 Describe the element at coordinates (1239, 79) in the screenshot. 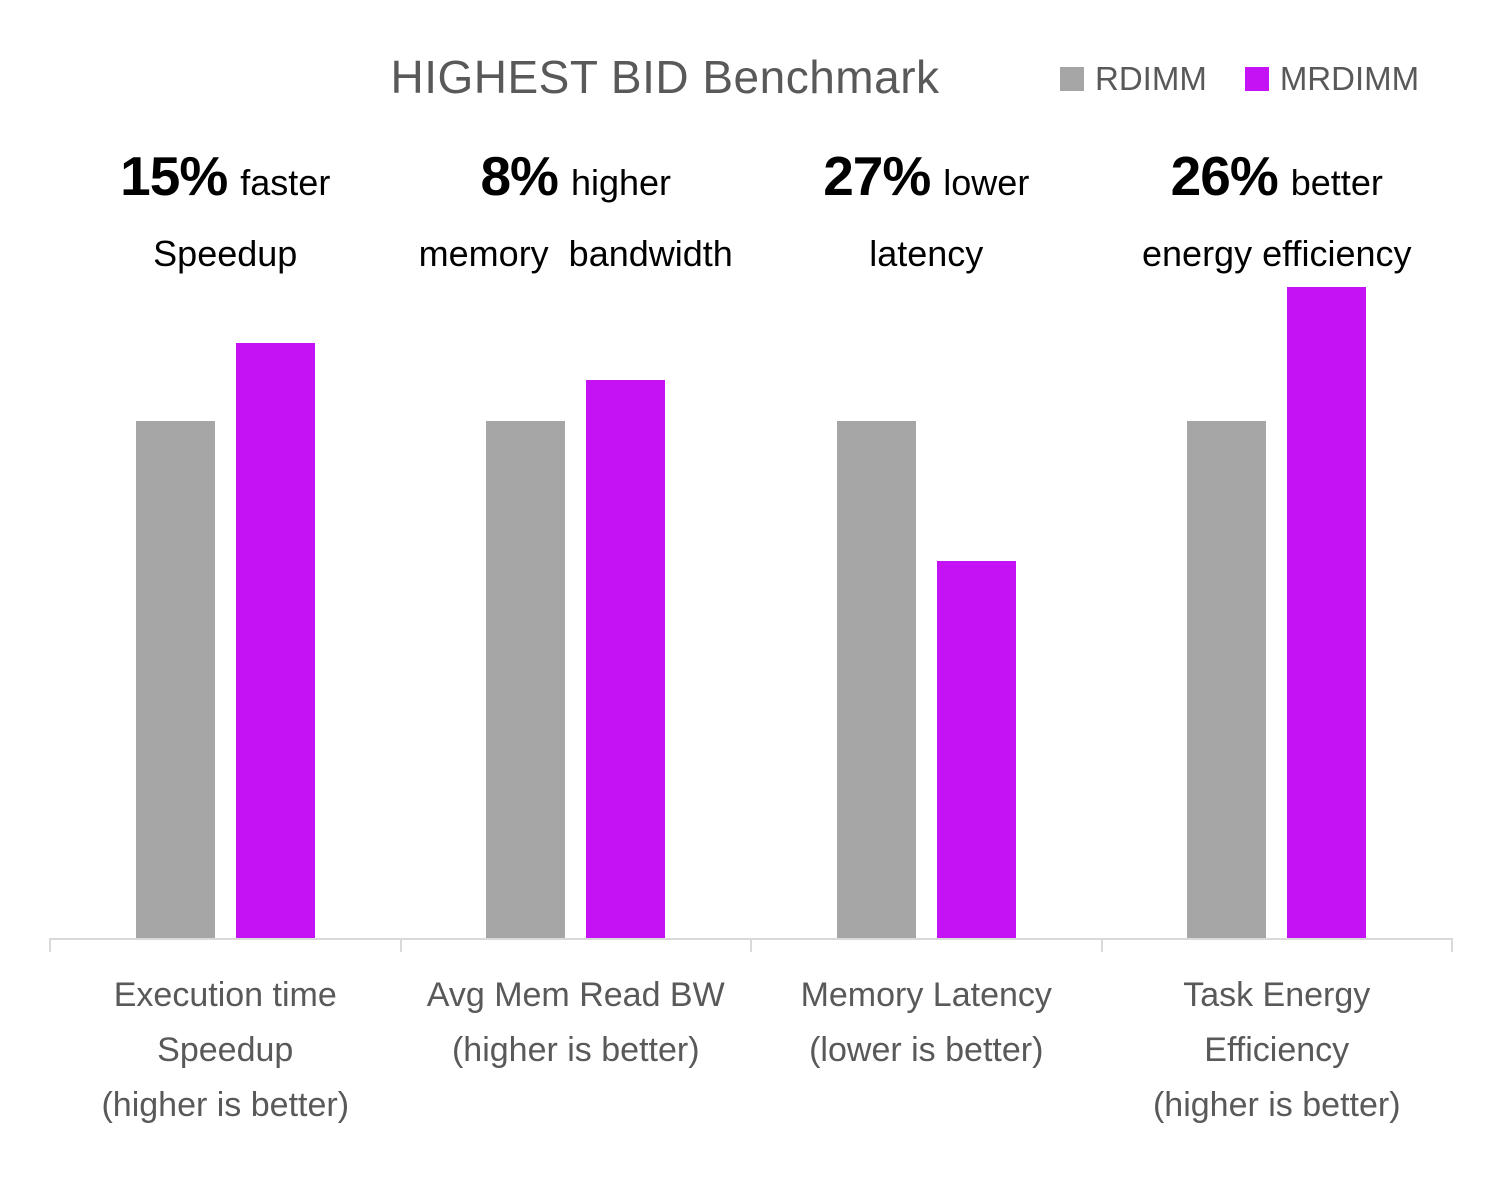

I see `chart-legend: RDIMM MRDIMM` at that location.